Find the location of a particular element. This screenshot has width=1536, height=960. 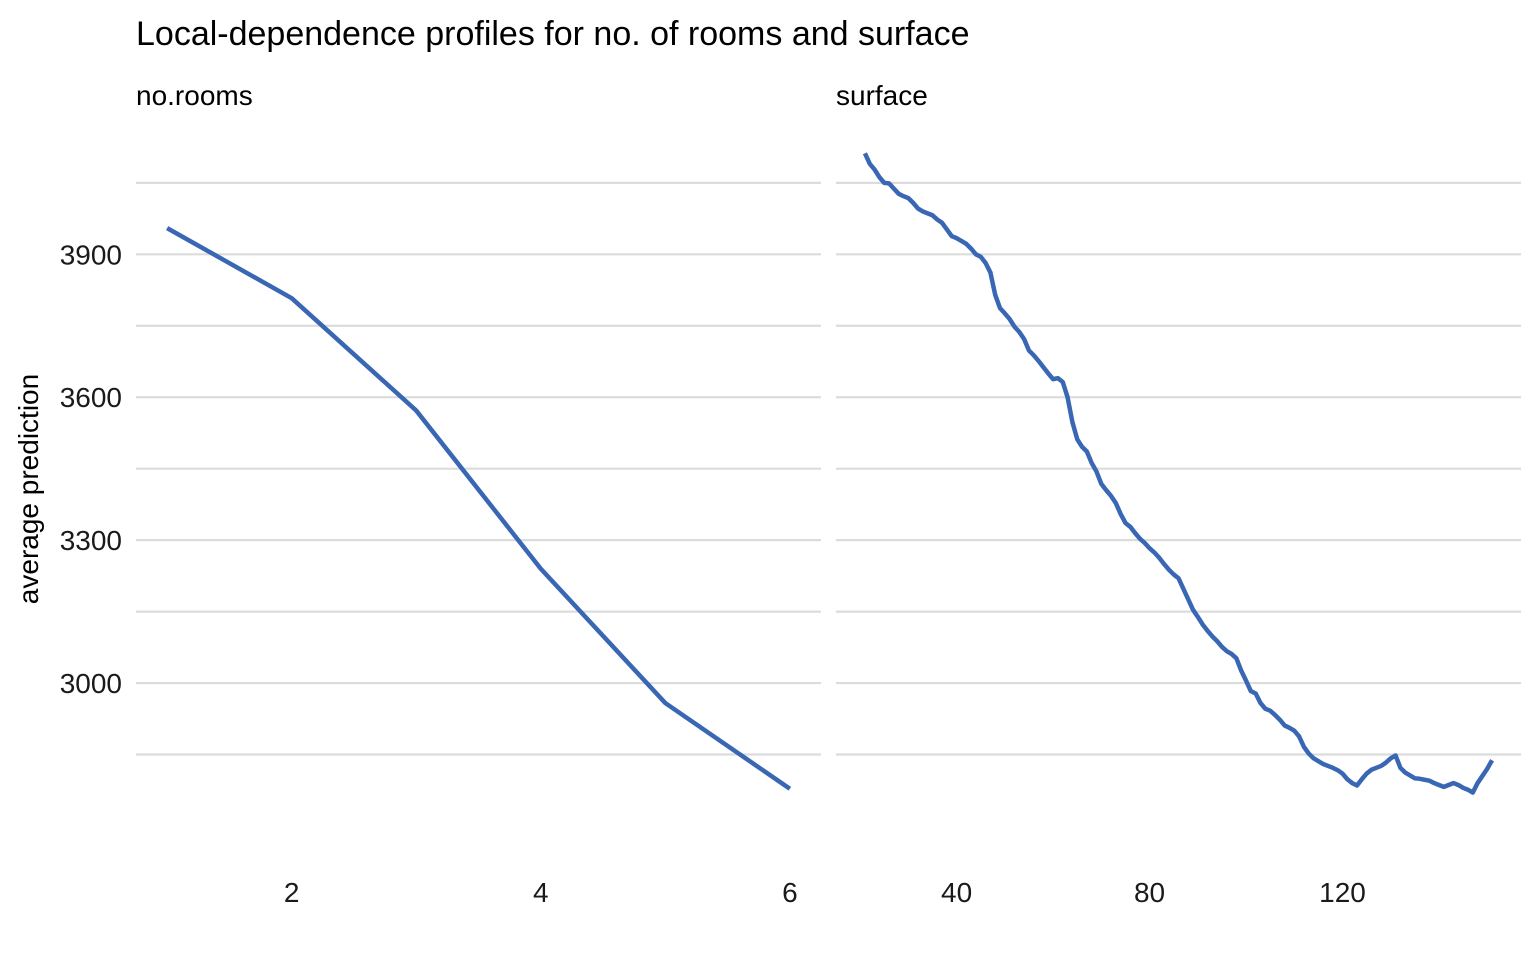

x-tick-label-no-rooms-2: 2 is located at coordinates (292, 892).